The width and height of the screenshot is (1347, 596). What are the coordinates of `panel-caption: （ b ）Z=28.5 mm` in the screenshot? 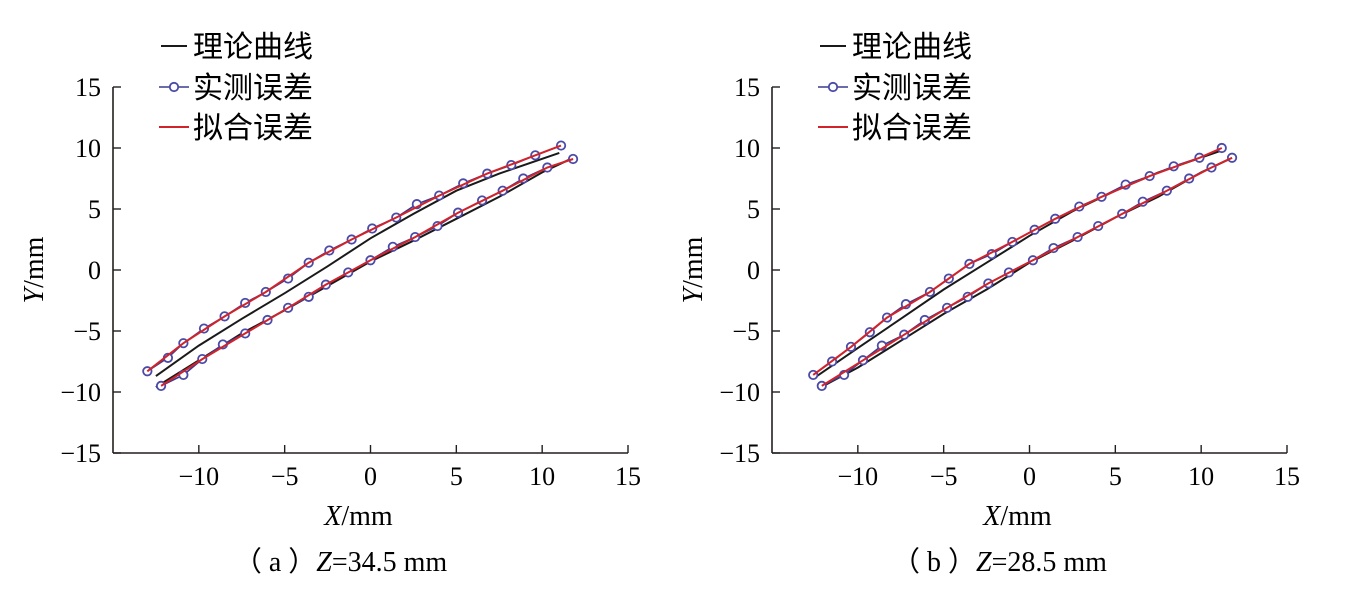 It's located at (999, 562).